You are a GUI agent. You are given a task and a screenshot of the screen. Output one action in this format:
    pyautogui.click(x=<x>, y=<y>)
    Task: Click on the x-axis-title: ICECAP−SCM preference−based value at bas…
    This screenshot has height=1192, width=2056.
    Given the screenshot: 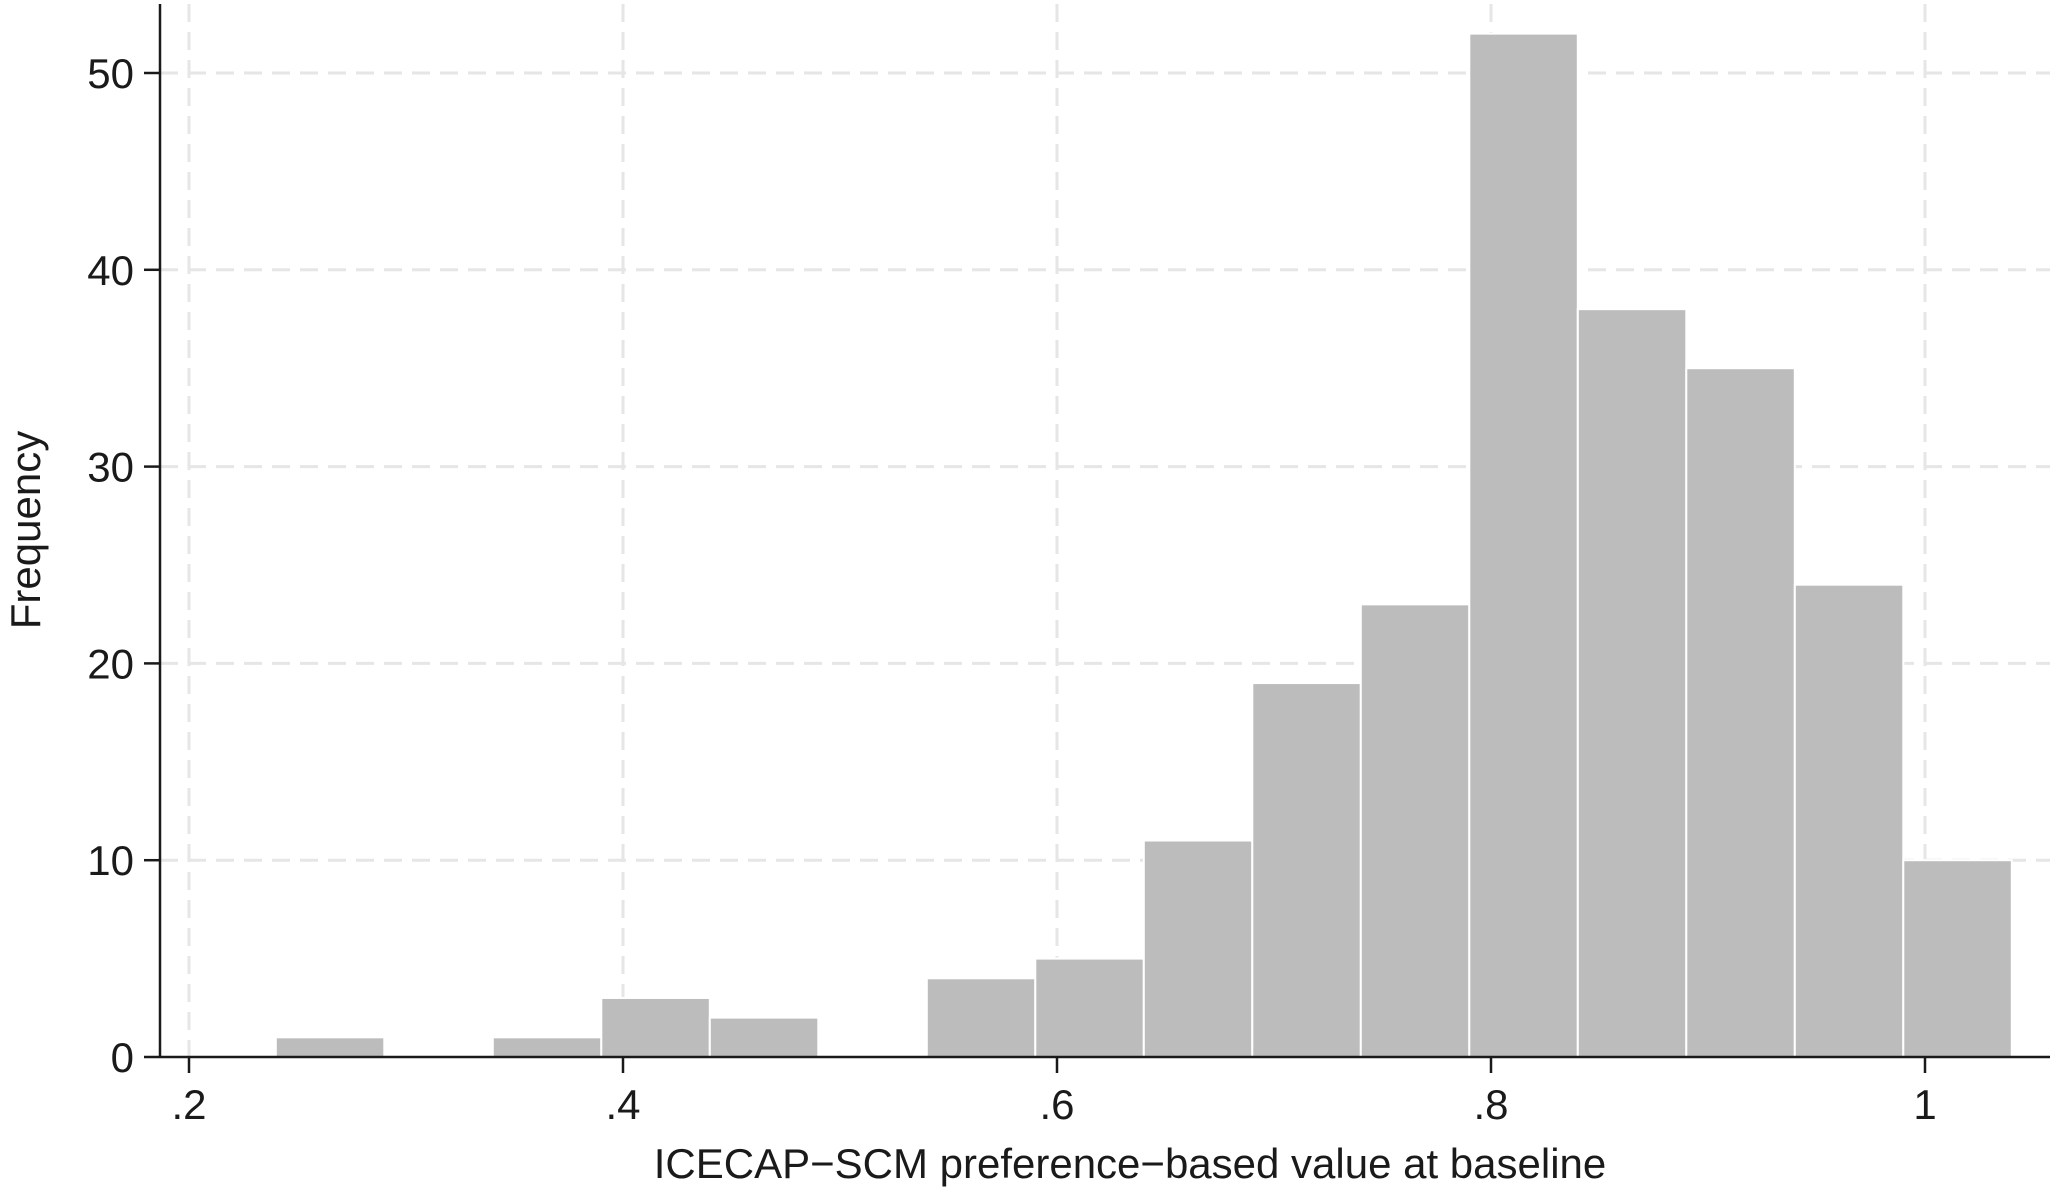 What is the action you would take?
    pyautogui.click(x=1130, y=1163)
    